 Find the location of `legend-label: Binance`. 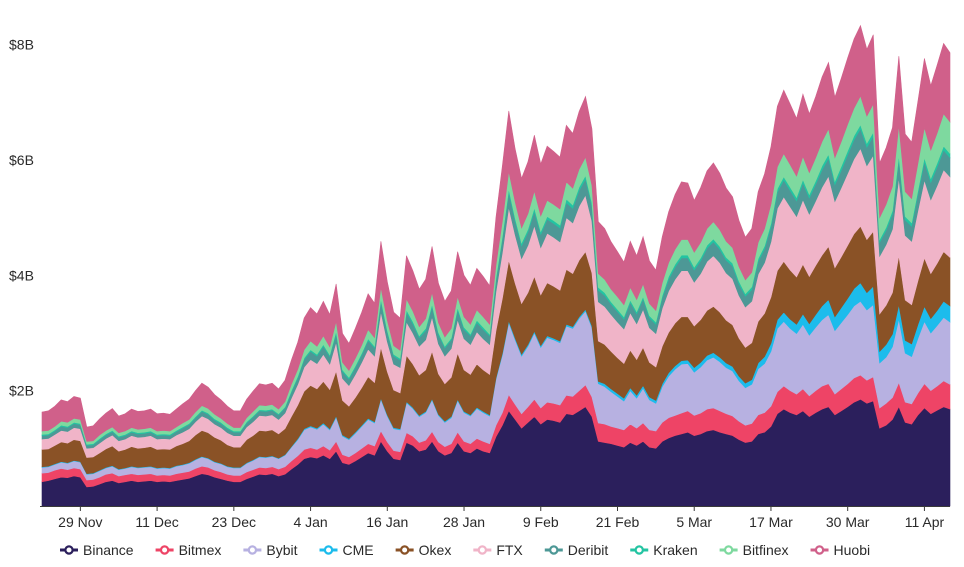

legend-label: Binance is located at coordinates (108, 550).